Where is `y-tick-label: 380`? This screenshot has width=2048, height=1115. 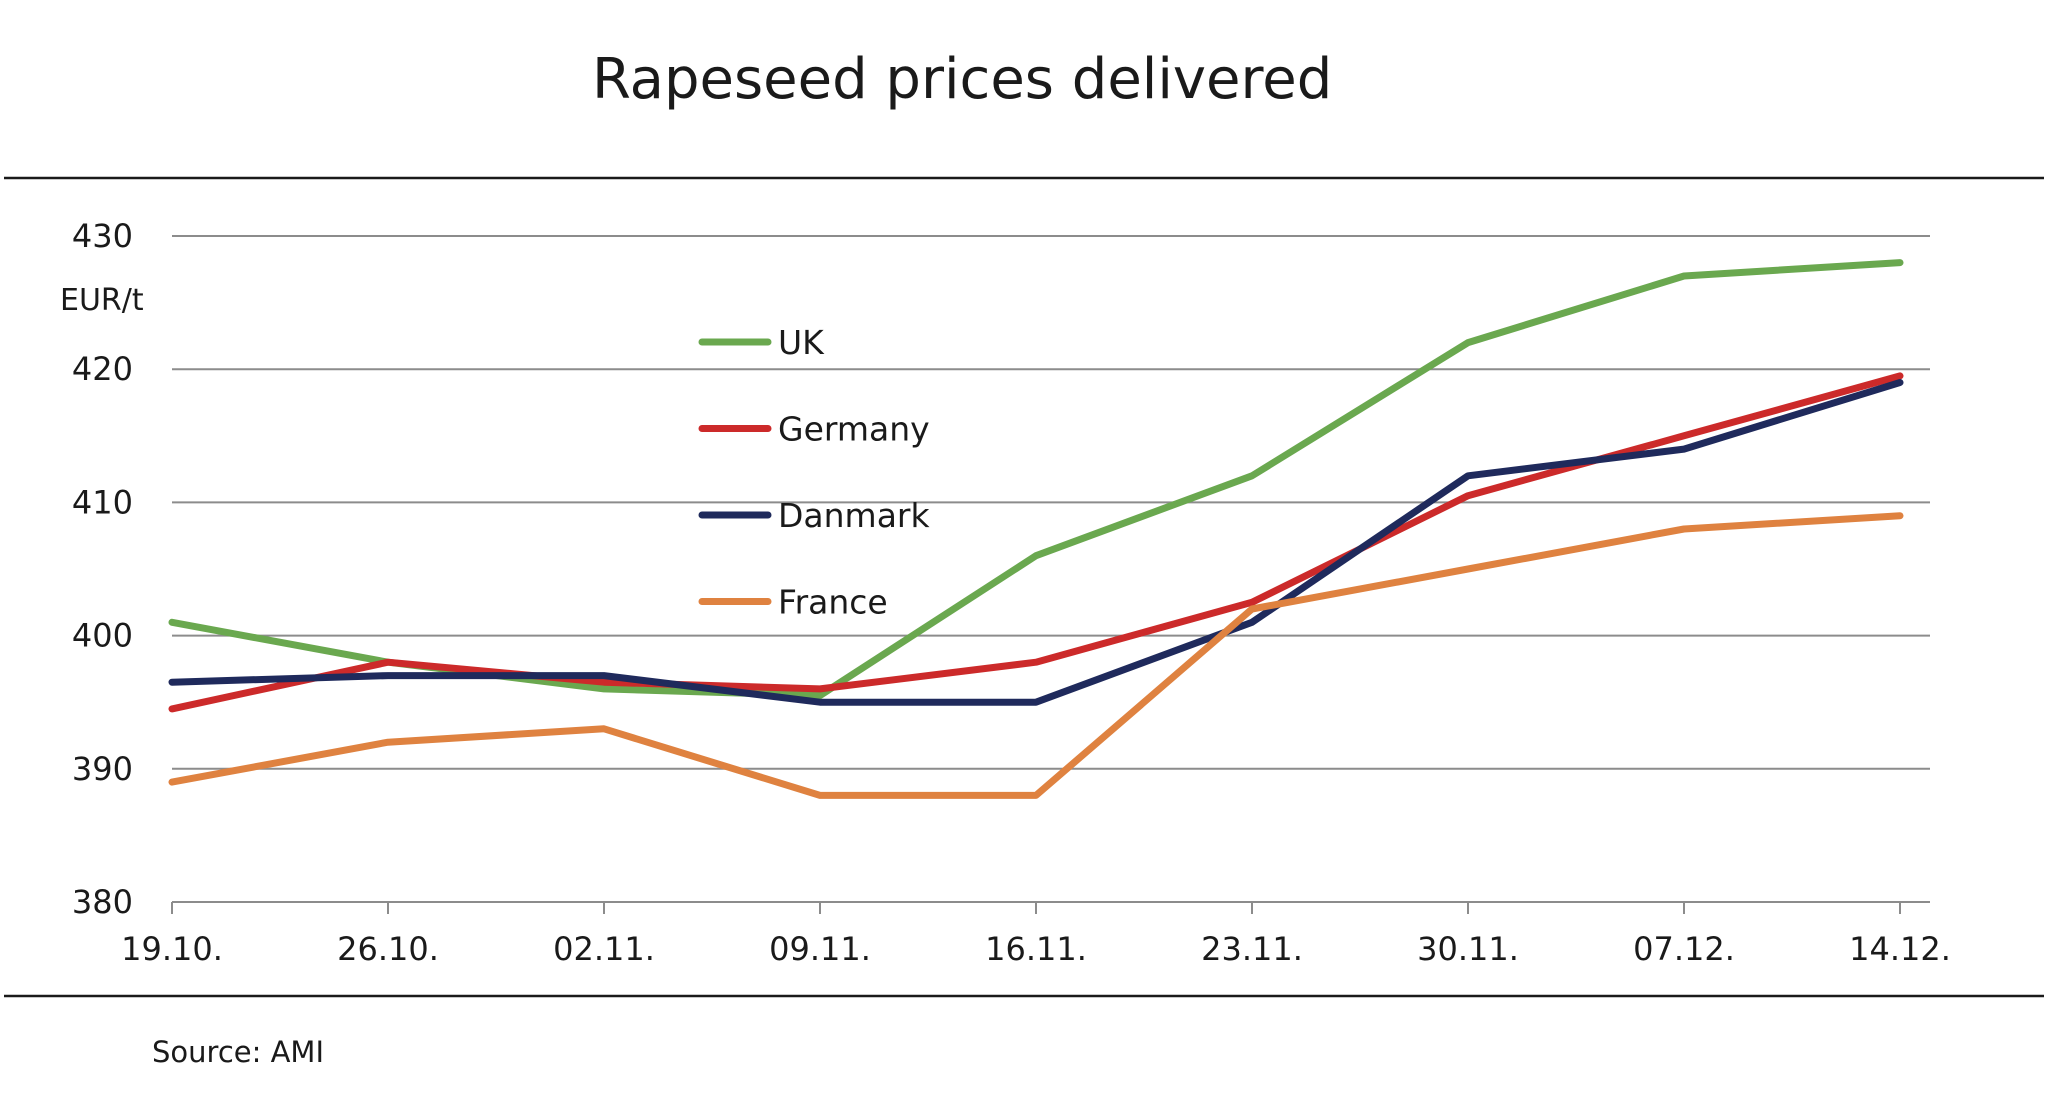 y-tick-label: 380 is located at coordinates (102, 902).